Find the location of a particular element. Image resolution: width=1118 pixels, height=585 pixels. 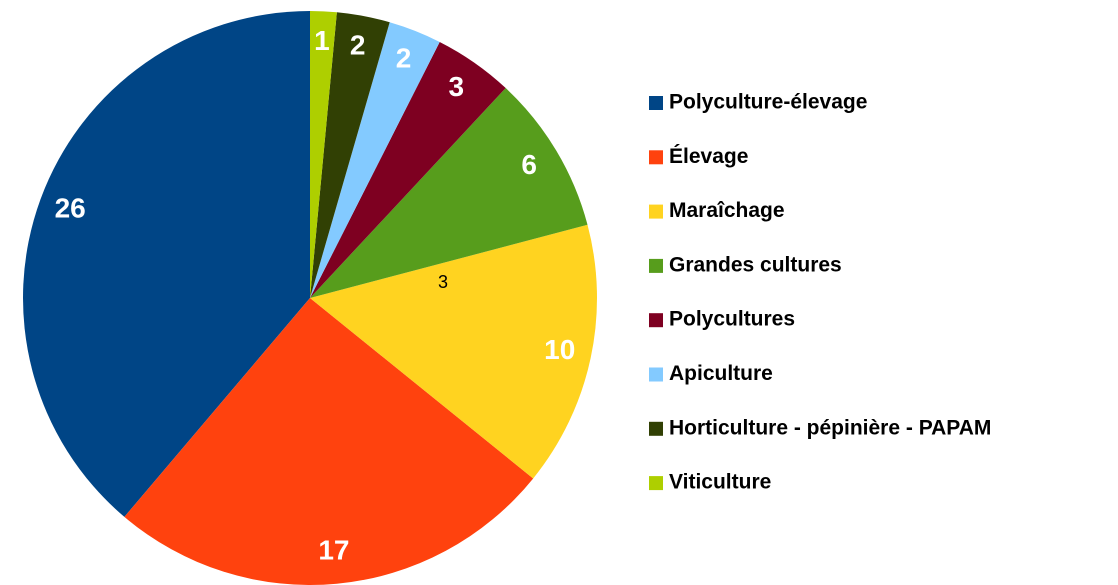

legend-label: Apiculture is located at coordinates (721, 373).